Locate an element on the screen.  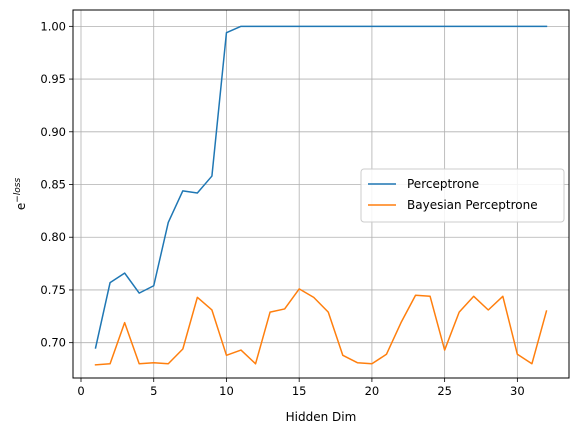
legend-label-1: Perceptrone is located at coordinates (443, 184).